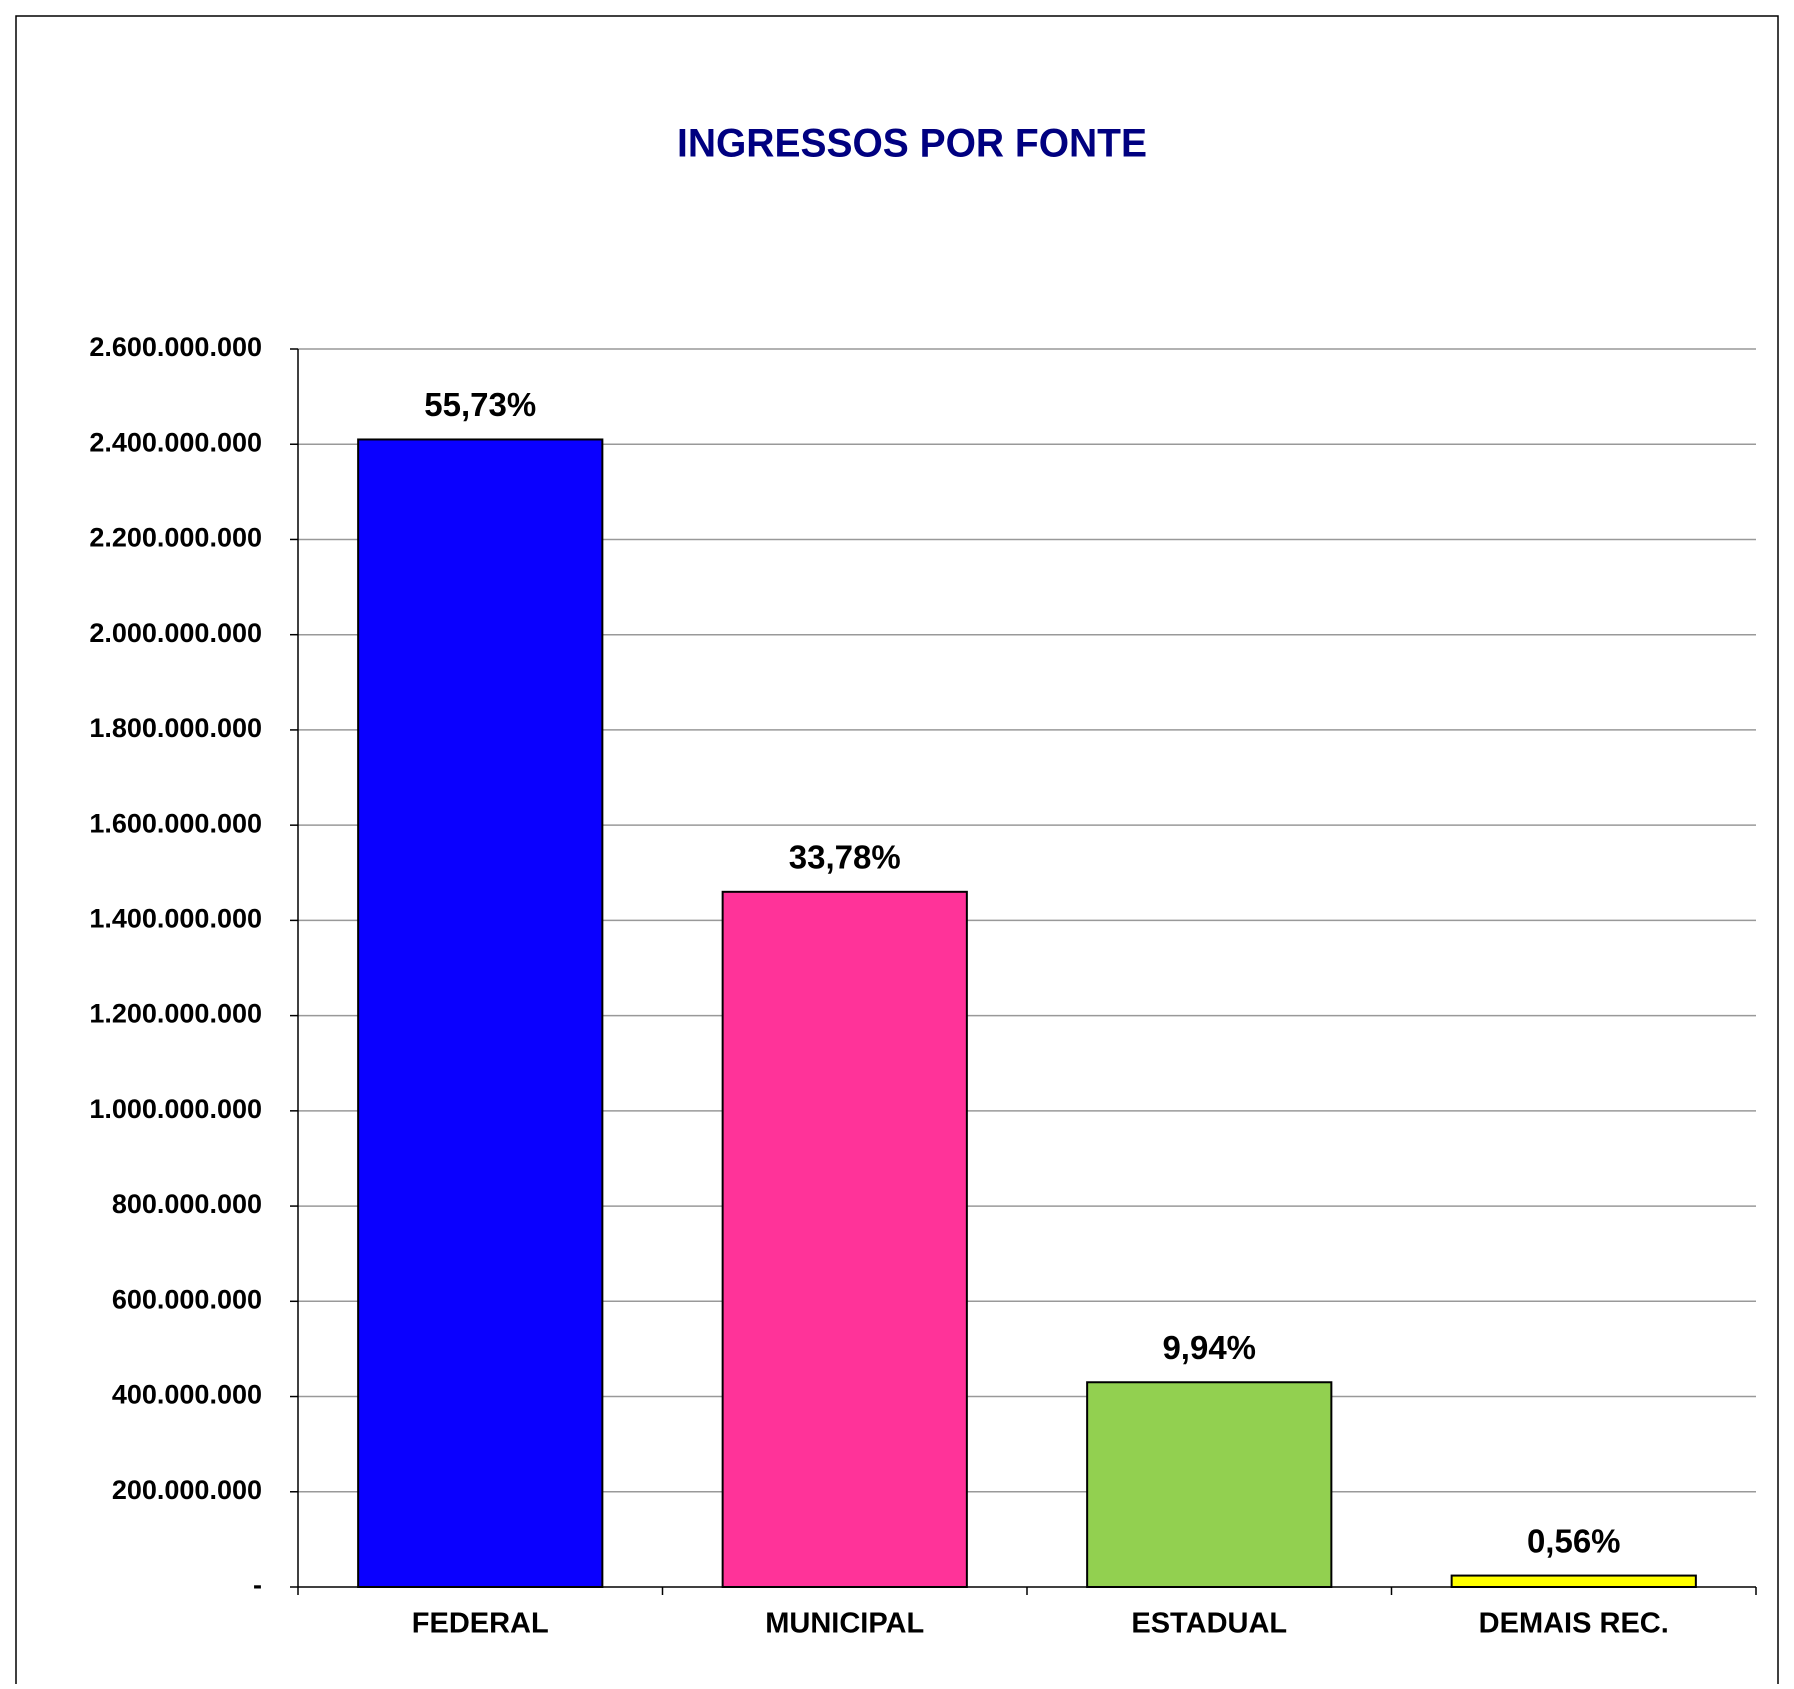  Describe the element at coordinates (175, 823) in the screenshot. I see `y-tick-label: 1.600.000.000` at that location.